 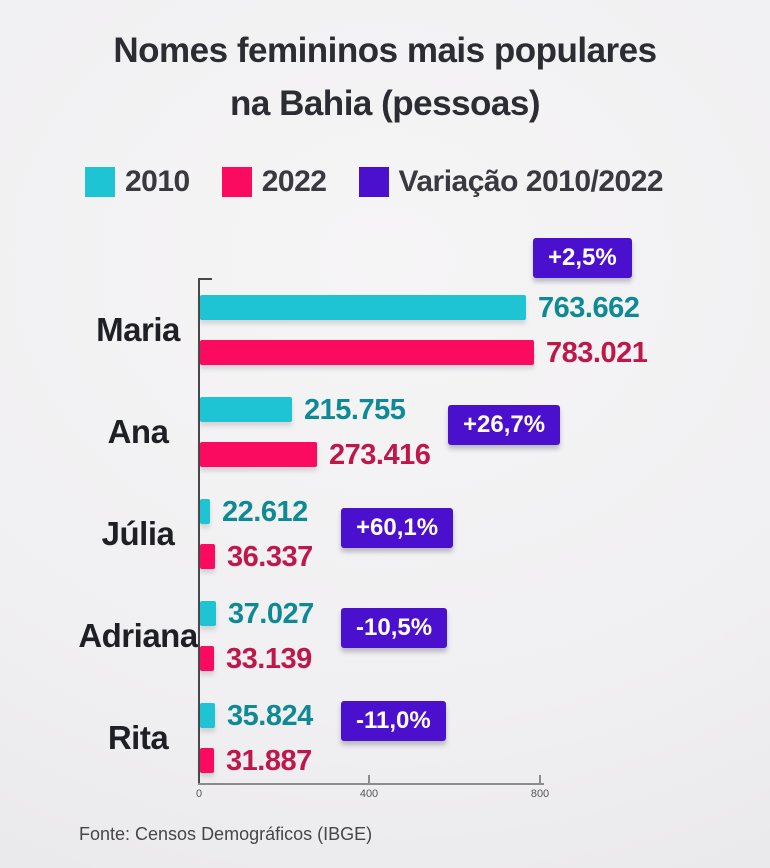 I want to click on legend-item-2010: 2010, so click(x=137, y=182).